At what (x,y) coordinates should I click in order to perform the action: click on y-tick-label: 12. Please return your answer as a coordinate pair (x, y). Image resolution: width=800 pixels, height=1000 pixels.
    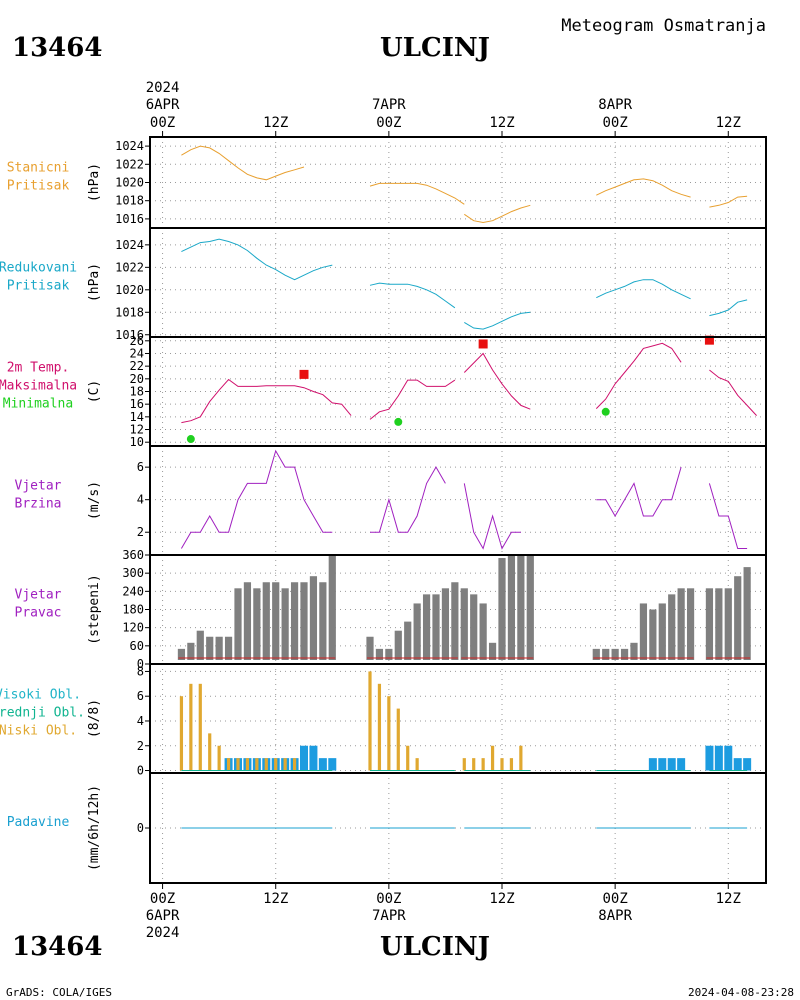
    Looking at the image, I should click on (137, 430).